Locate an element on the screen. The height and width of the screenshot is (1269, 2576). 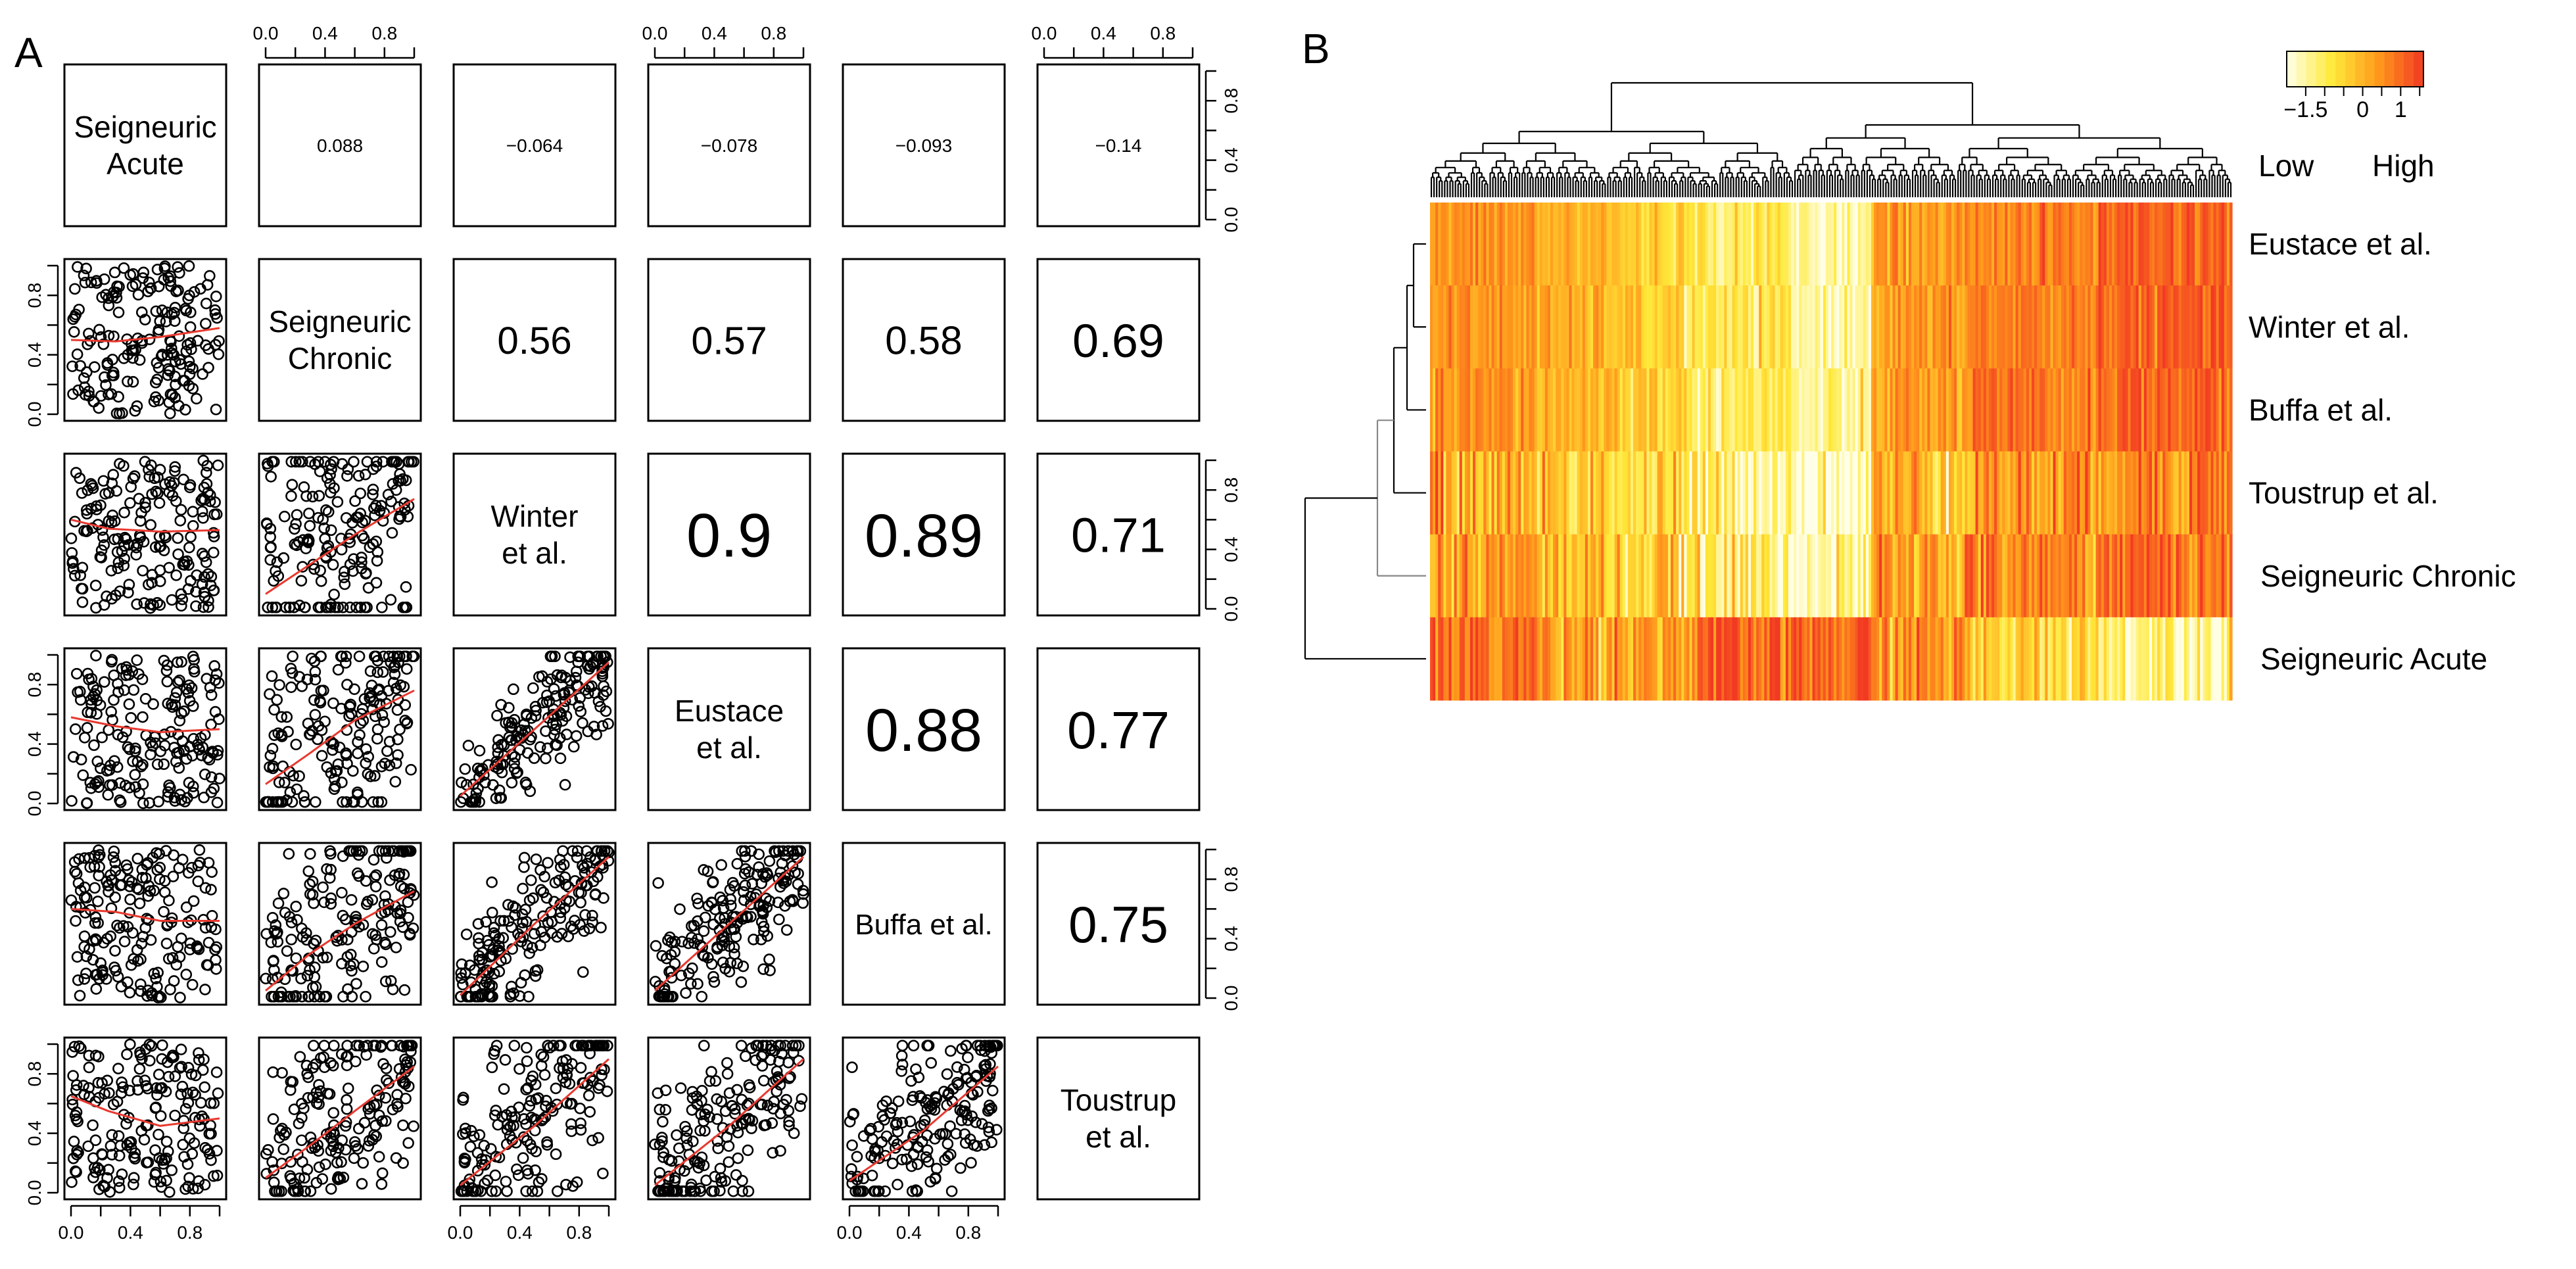
column-dendrogram is located at coordinates (1831, 139).